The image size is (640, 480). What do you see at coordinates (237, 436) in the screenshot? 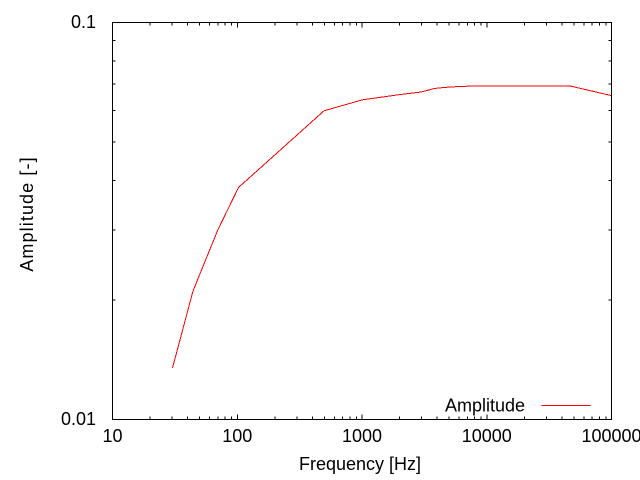
I see `svg-text: 100` at bounding box center [237, 436].